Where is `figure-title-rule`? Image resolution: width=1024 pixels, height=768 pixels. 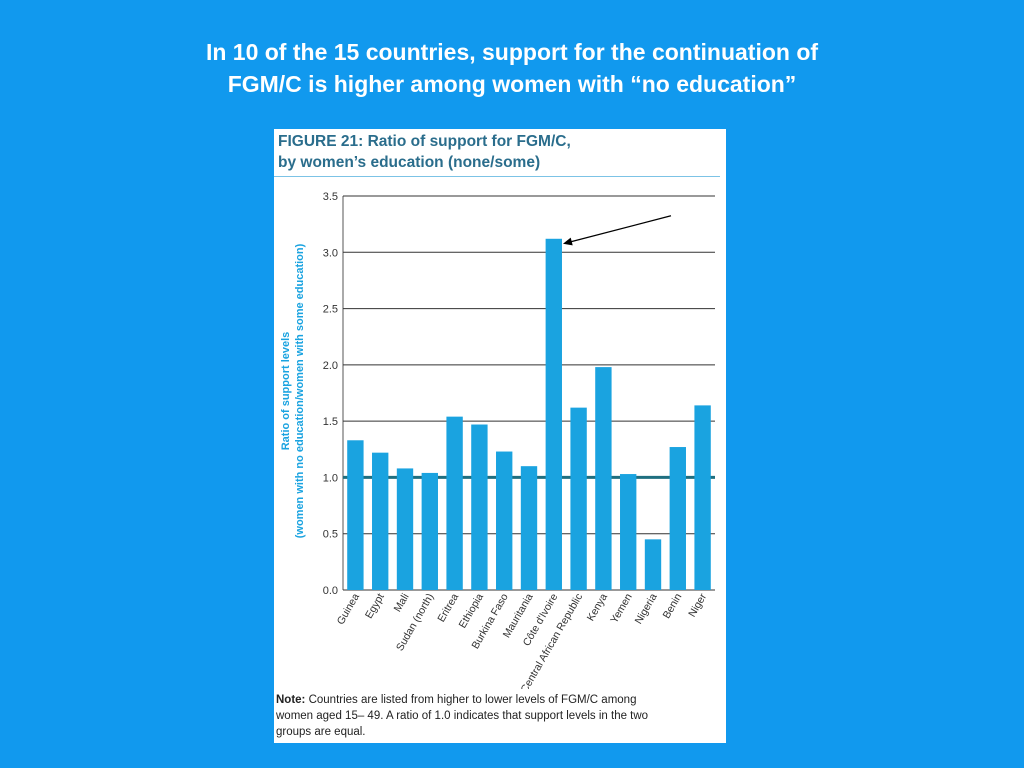 figure-title-rule is located at coordinates (497, 176).